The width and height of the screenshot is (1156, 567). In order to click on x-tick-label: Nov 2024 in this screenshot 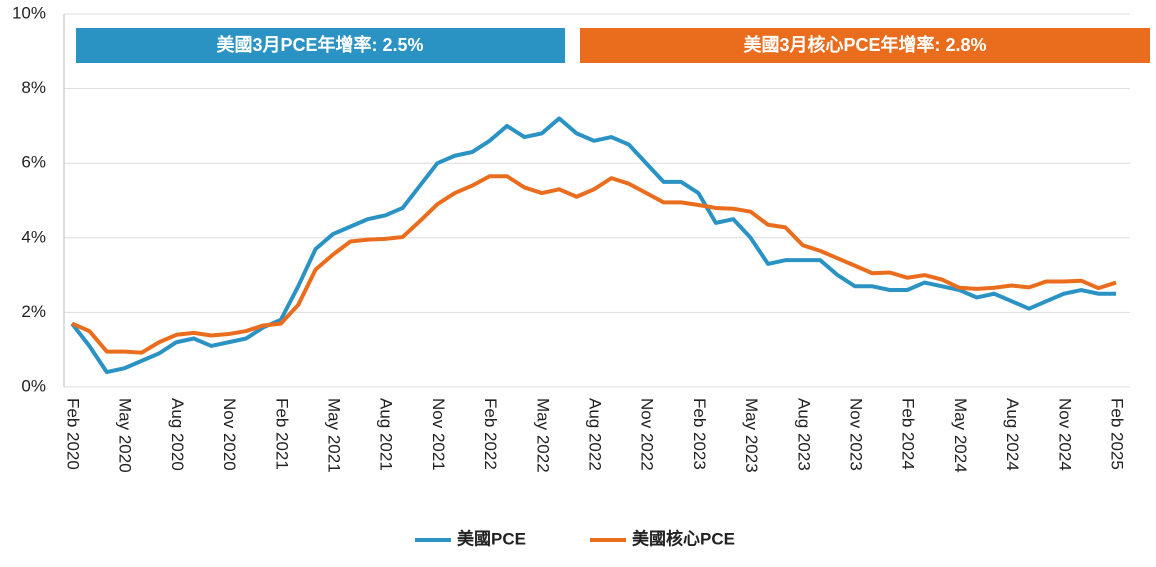, I will do `click(1064, 434)`.